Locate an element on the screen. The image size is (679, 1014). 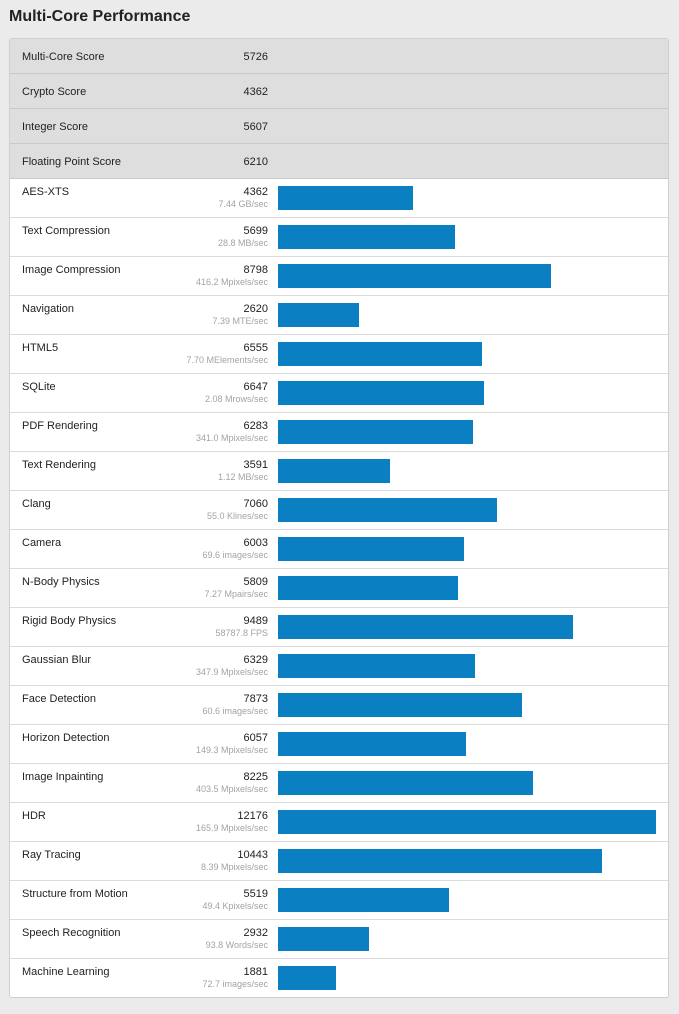
benchmark-rate: 55.0 Klines/sec is located at coordinates (237, 516).